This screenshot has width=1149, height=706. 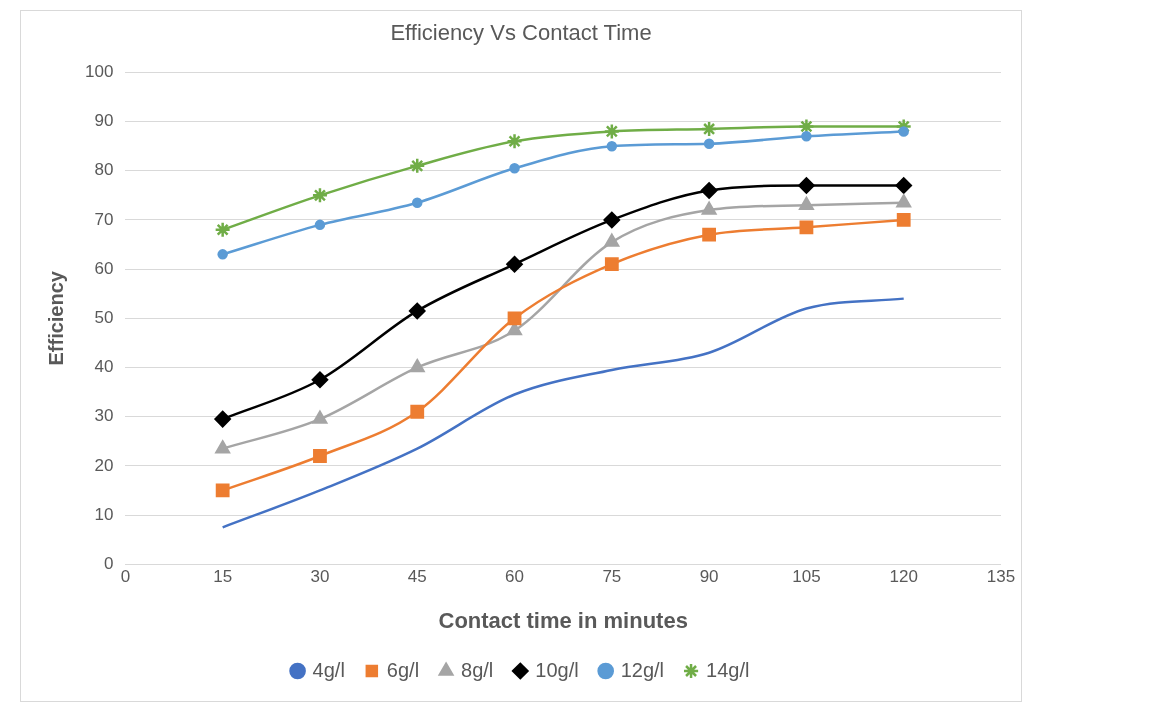 What do you see at coordinates (728, 669) in the screenshot?
I see `legend-label: 14g/l` at bounding box center [728, 669].